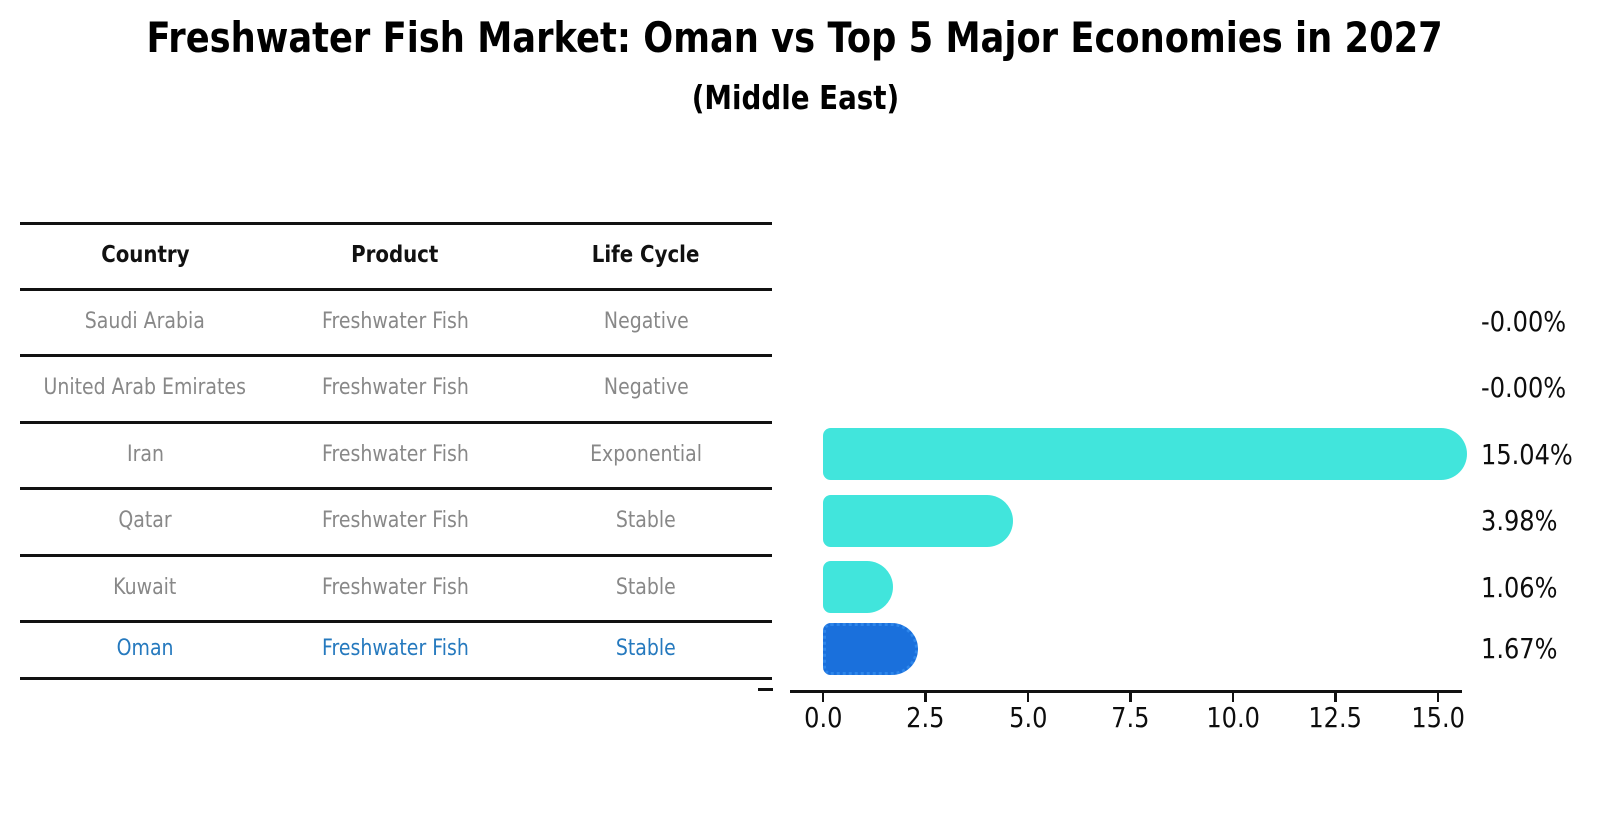 The image size is (1604, 823). I want to click on x-tick-label: 12.5, so click(1336, 717).